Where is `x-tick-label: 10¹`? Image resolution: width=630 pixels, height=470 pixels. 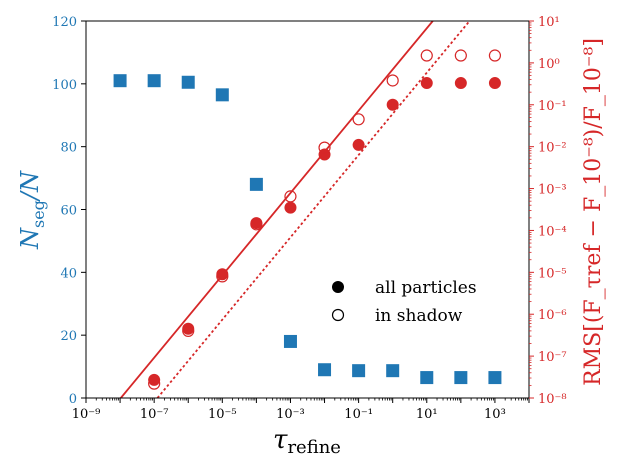
x-tick-label: 10¹ is located at coordinates (427, 414).